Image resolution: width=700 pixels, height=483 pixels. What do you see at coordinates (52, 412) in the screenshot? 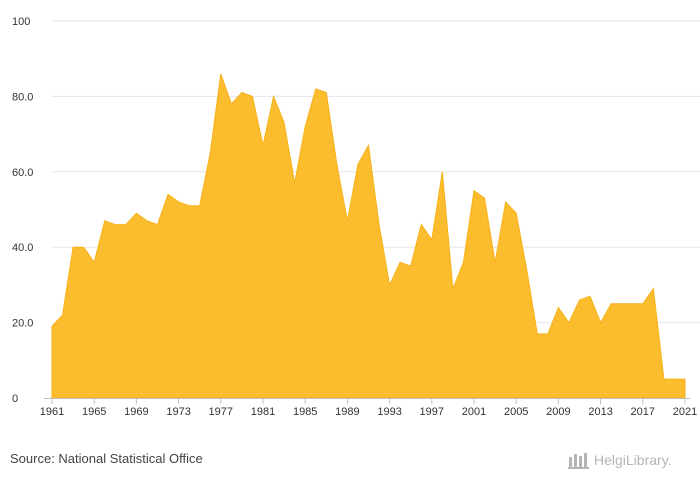
I see `x-tick-label: 1961` at bounding box center [52, 412].